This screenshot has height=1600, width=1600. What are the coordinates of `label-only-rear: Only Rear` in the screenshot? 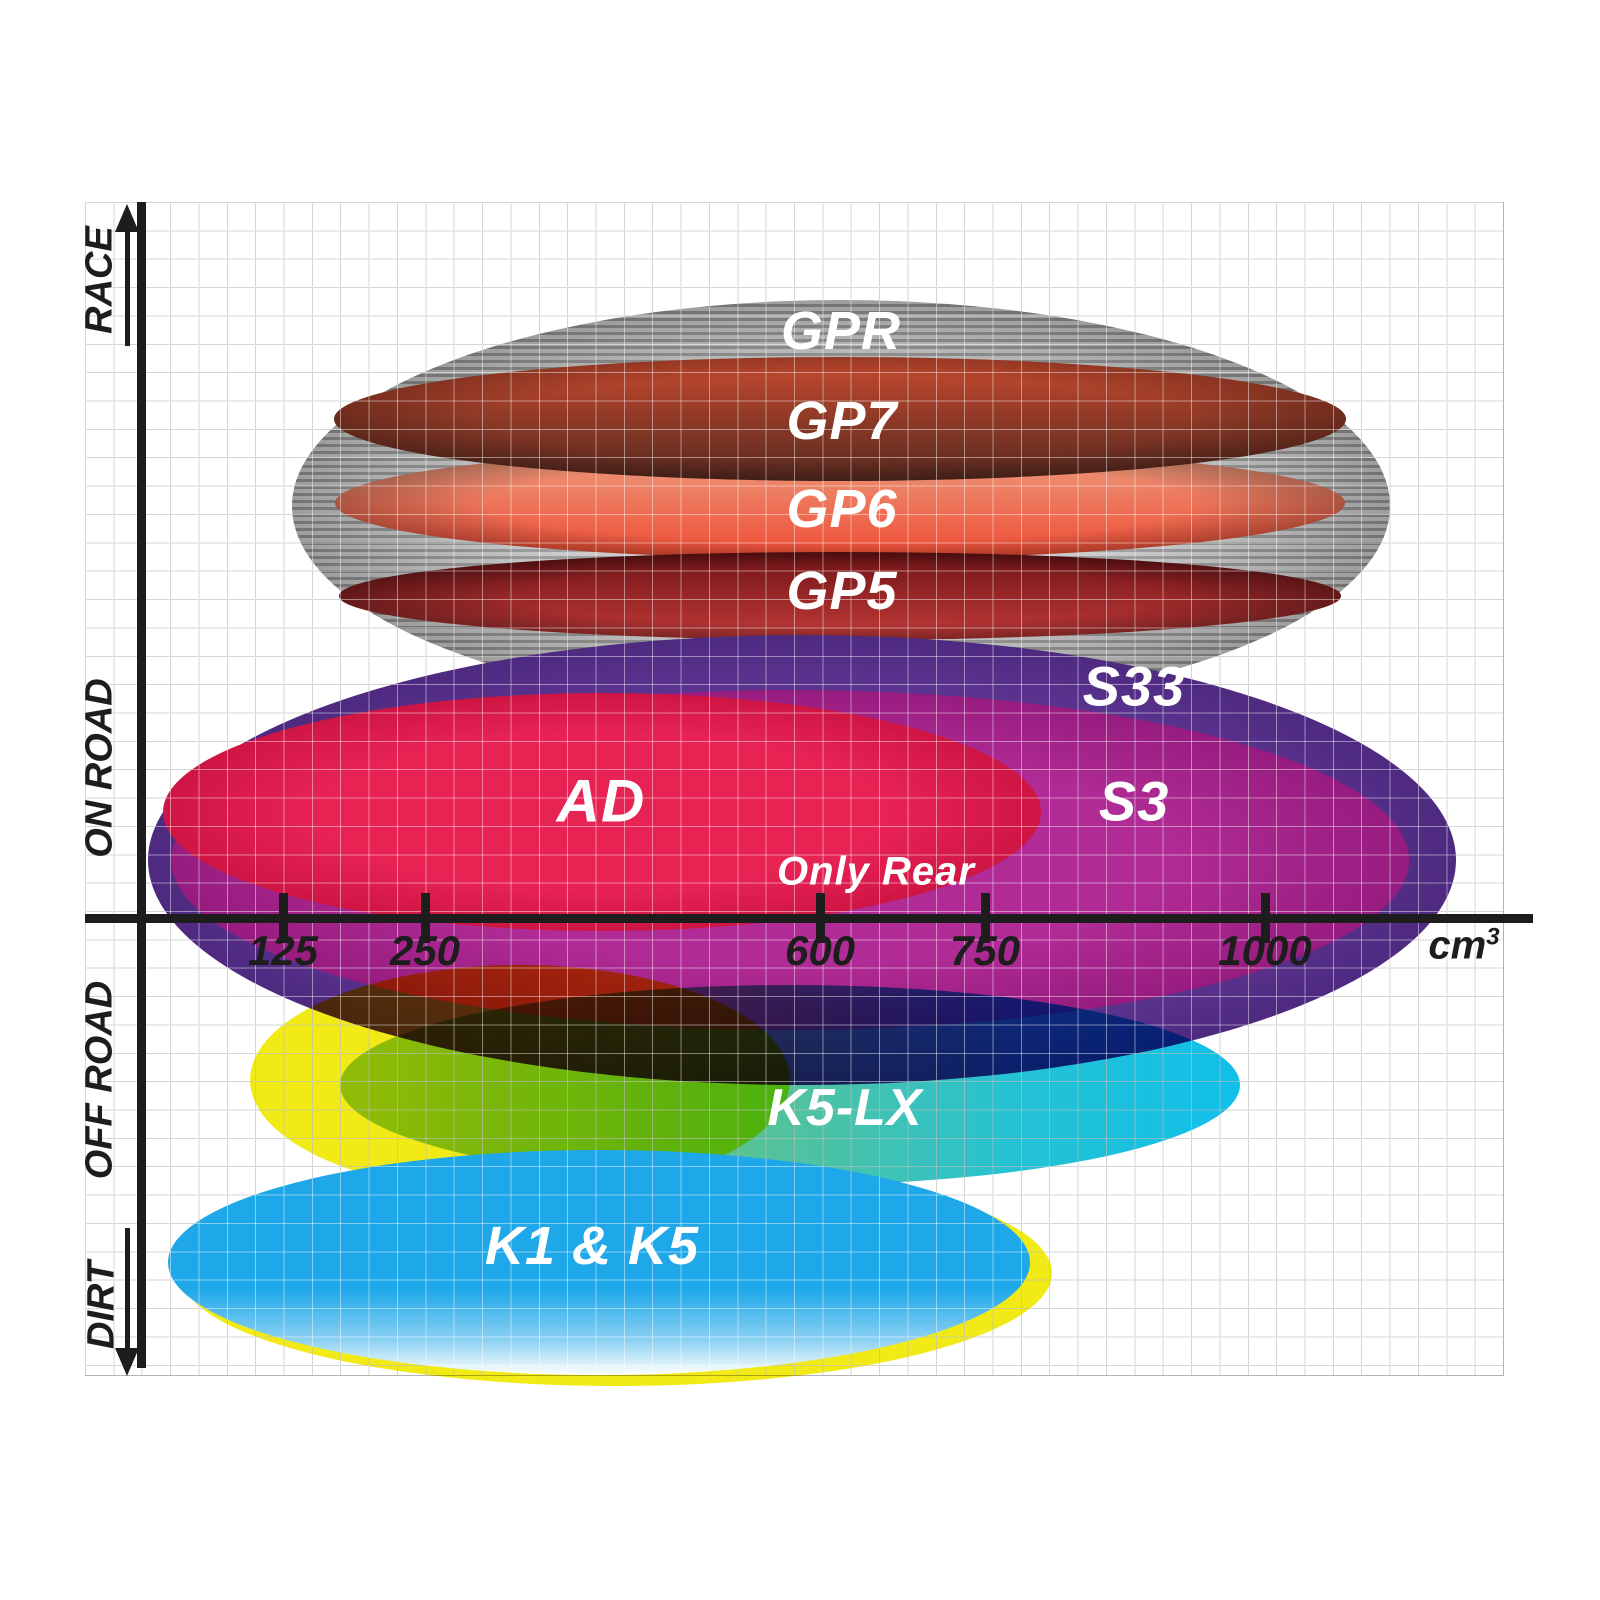 It's located at (876, 871).